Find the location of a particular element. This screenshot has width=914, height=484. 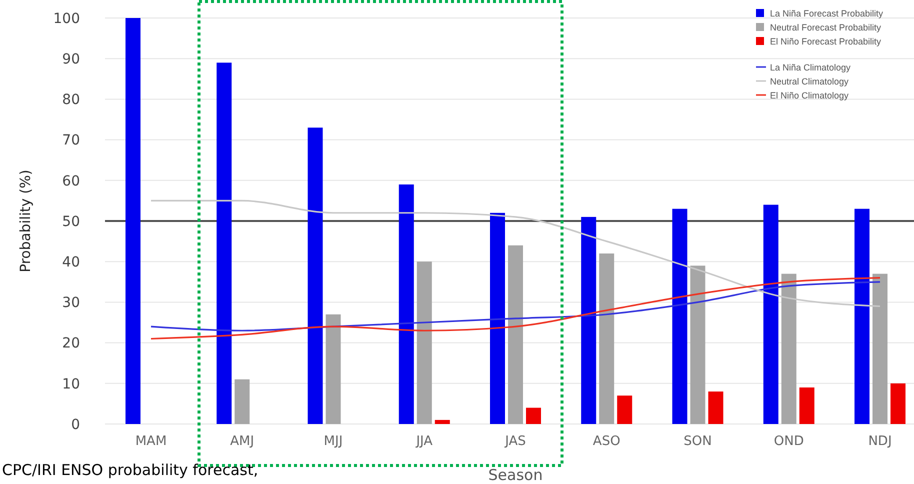

y-tick-label: 30 is located at coordinates (71, 303).